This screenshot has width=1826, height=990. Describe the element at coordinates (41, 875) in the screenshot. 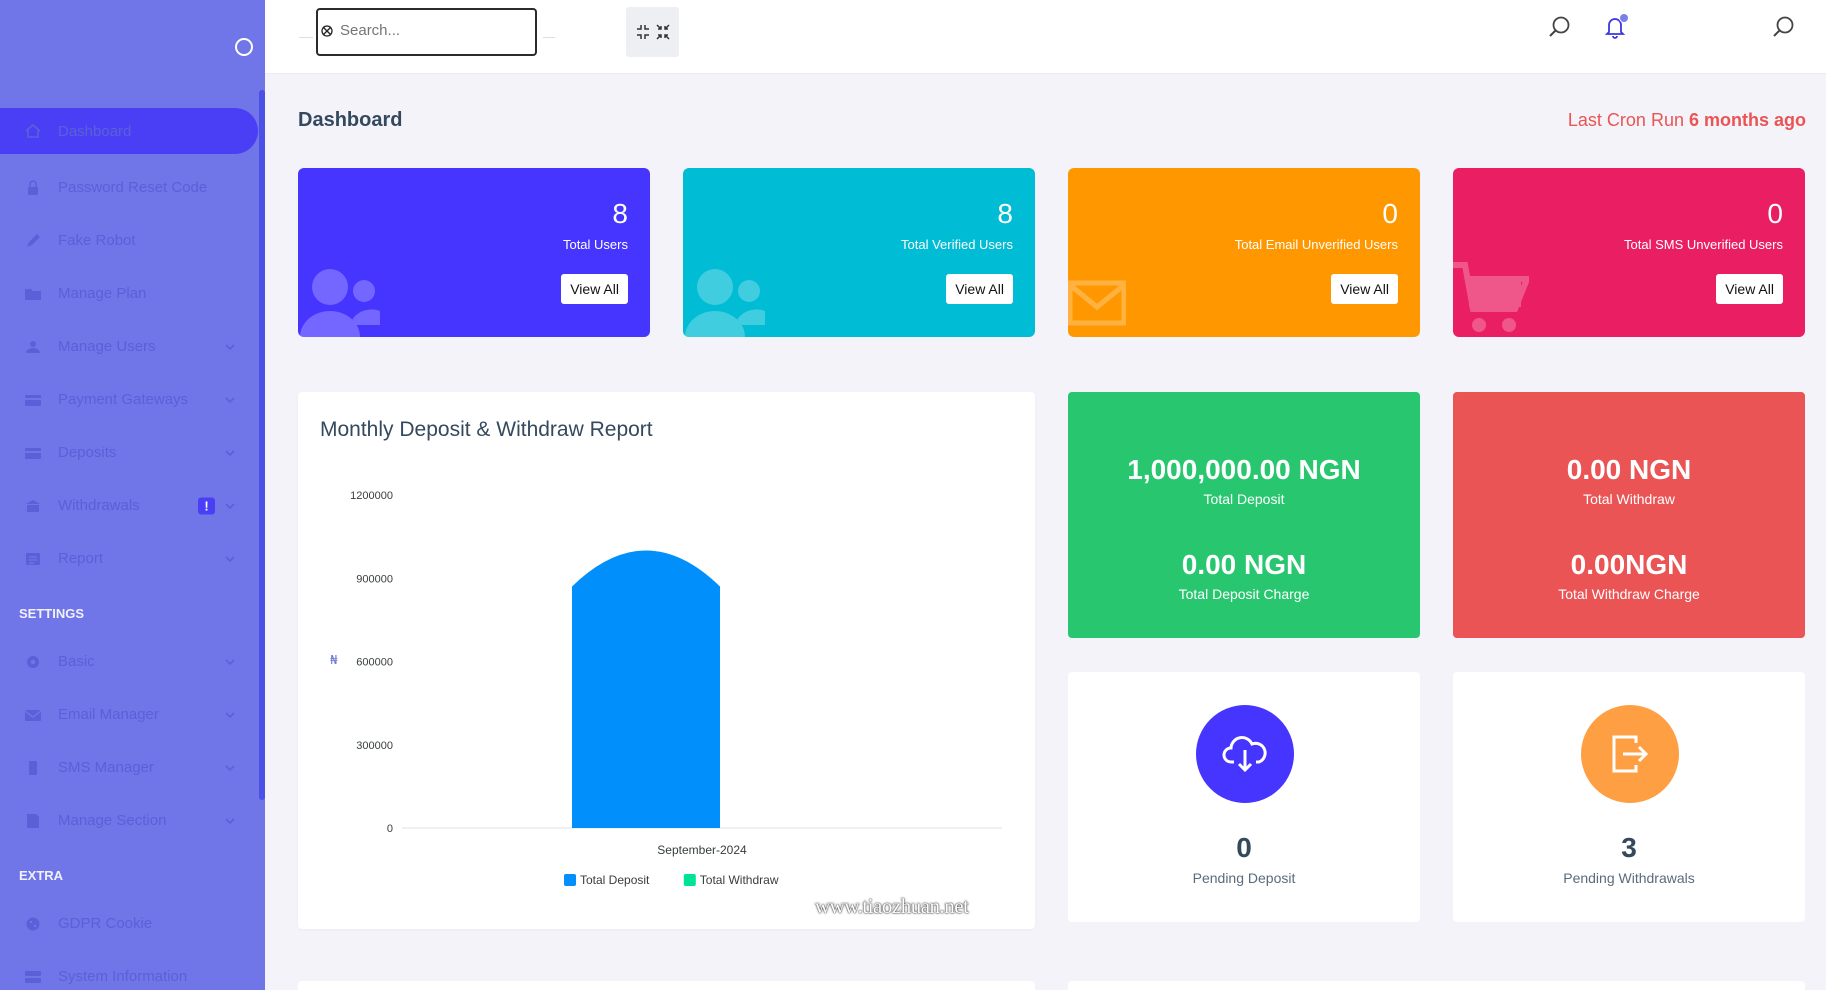

I see `extra-heading: EXTRA` at that location.